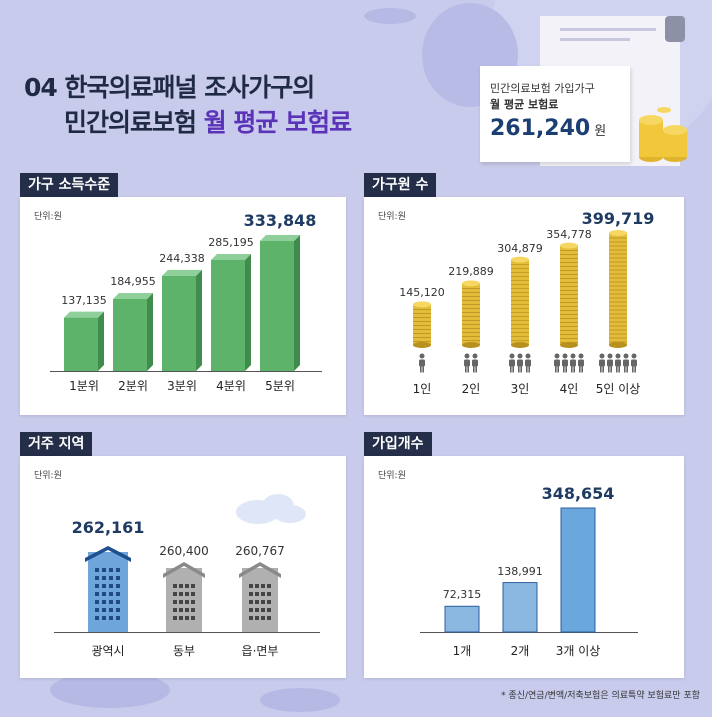  I want to click on summary-value: 261,240 원, so click(548, 128).